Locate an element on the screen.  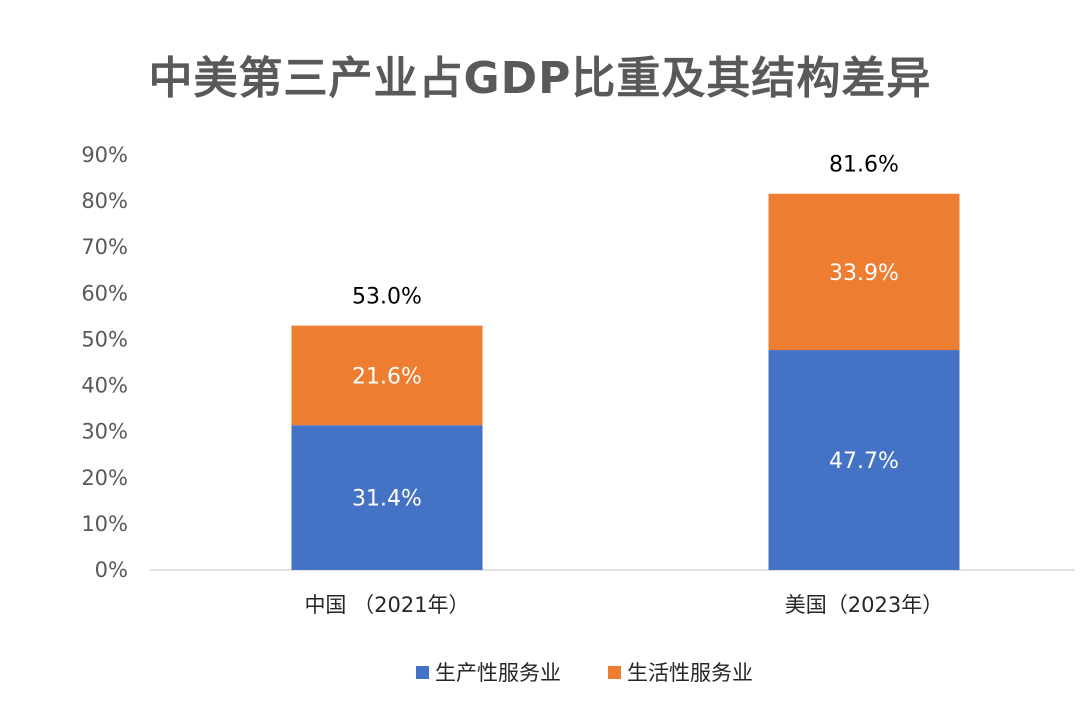
y-tick-label: 70% is located at coordinates (104, 247).